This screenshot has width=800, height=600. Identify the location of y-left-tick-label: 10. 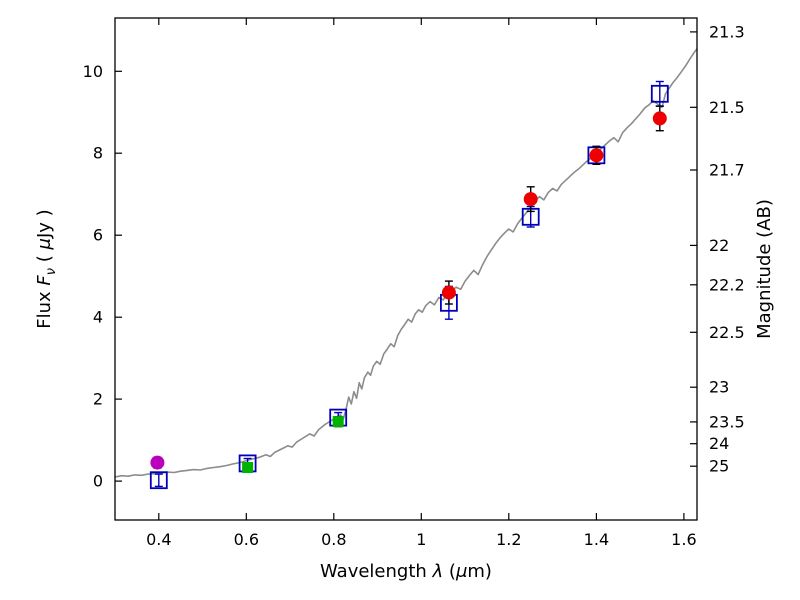
(93, 71).